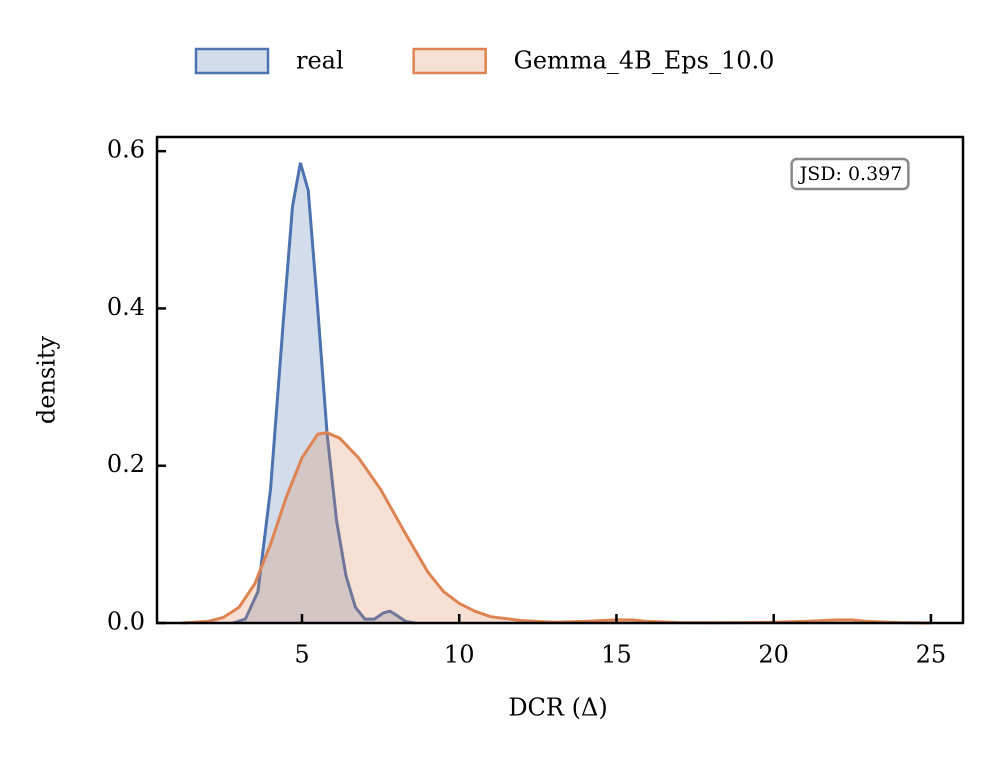 The height and width of the screenshot is (764, 996). What do you see at coordinates (931, 655) in the screenshot?
I see `x-tick-label: 25` at bounding box center [931, 655].